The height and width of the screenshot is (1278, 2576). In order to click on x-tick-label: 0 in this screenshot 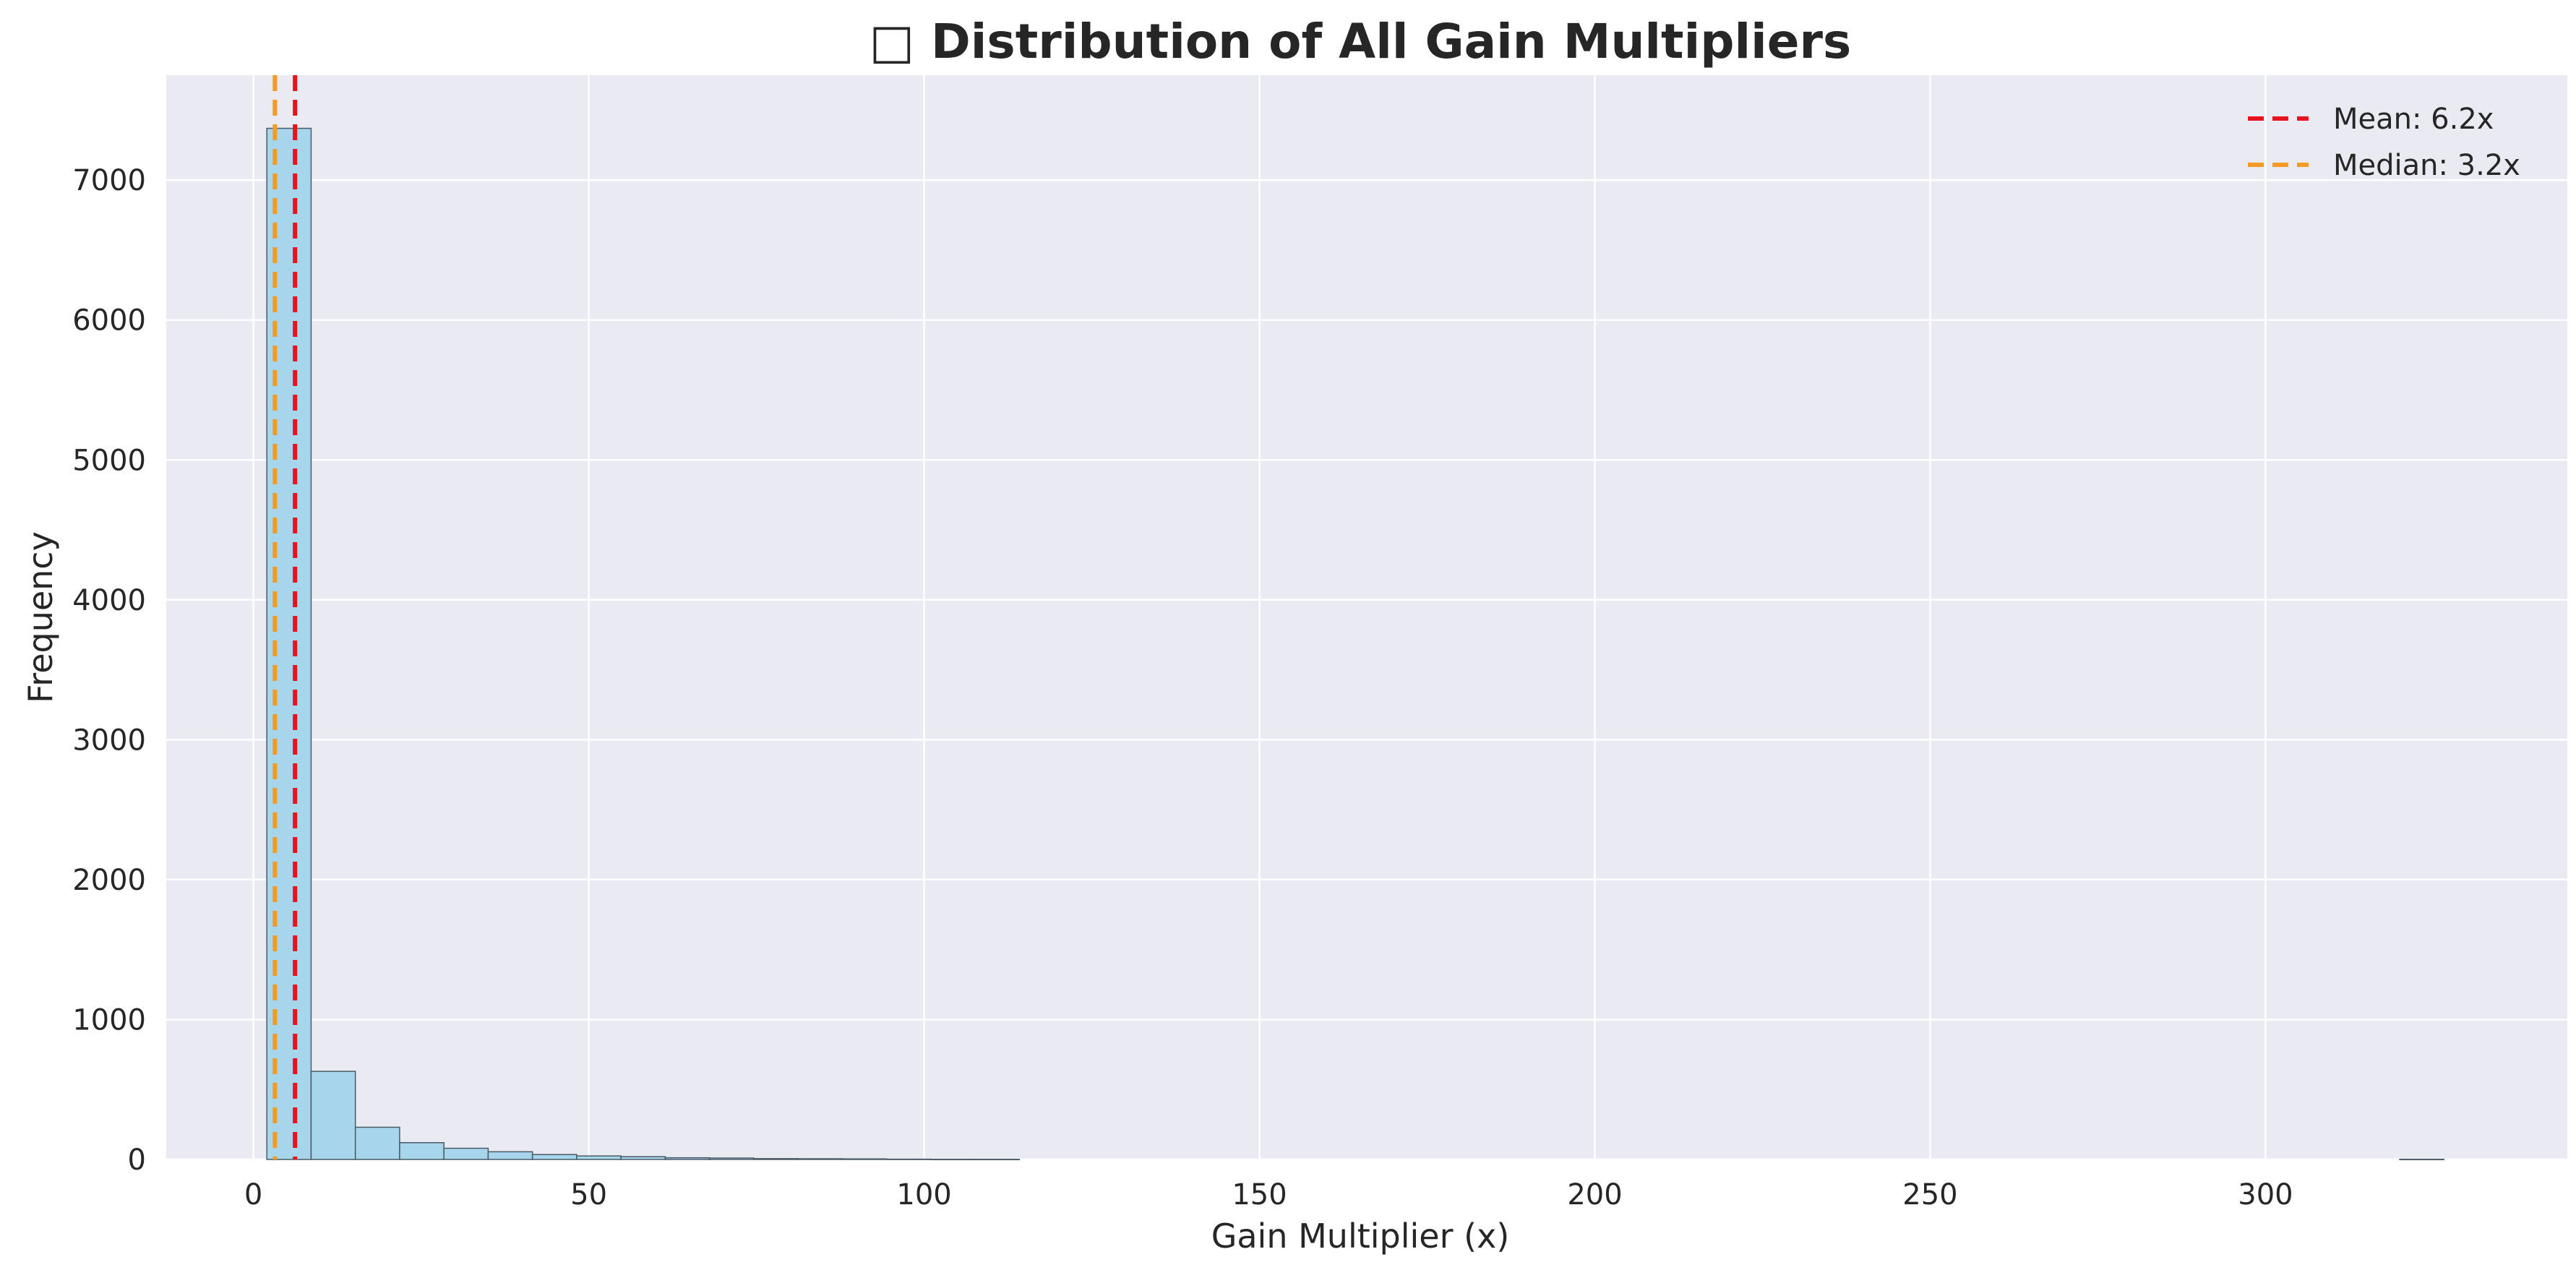, I will do `click(253, 1194)`.